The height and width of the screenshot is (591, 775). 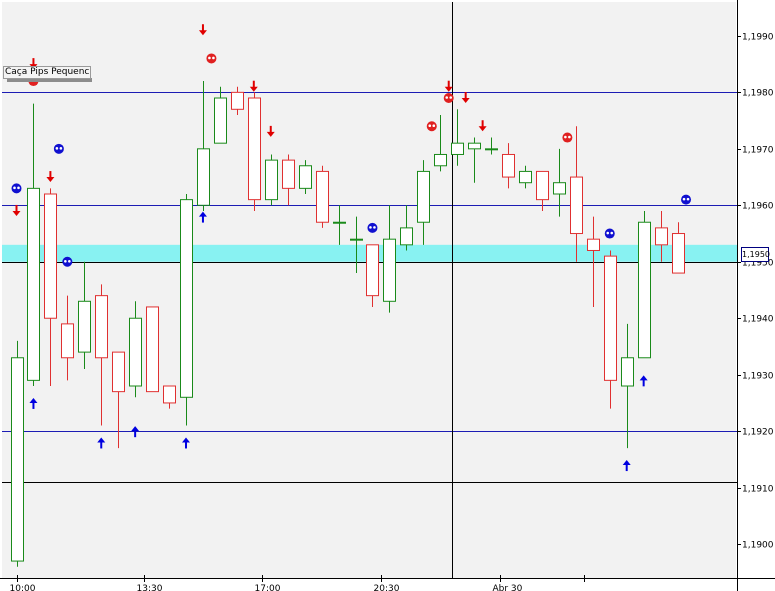 I want to click on y-tick-label: 1,1900, so click(x=758, y=546).